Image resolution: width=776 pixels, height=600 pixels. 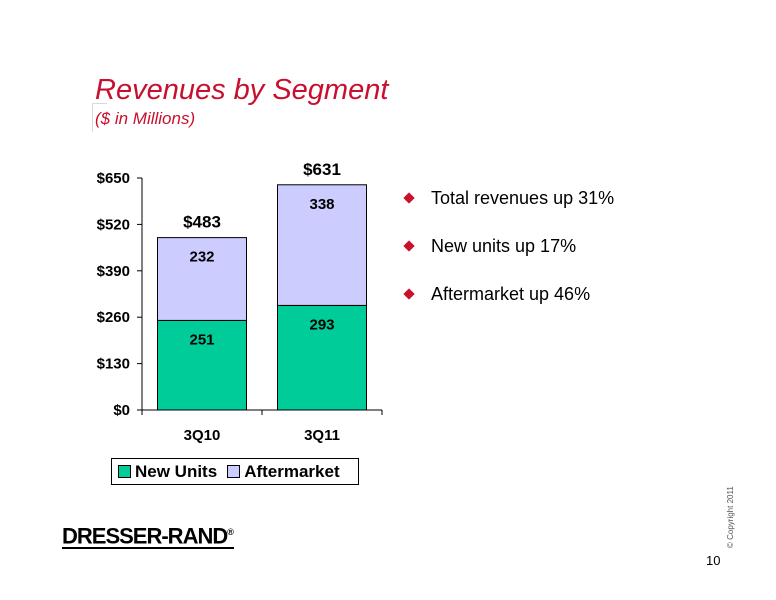 I want to click on bullet-text: Aftermarket up 46%, so click(x=511, y=293).